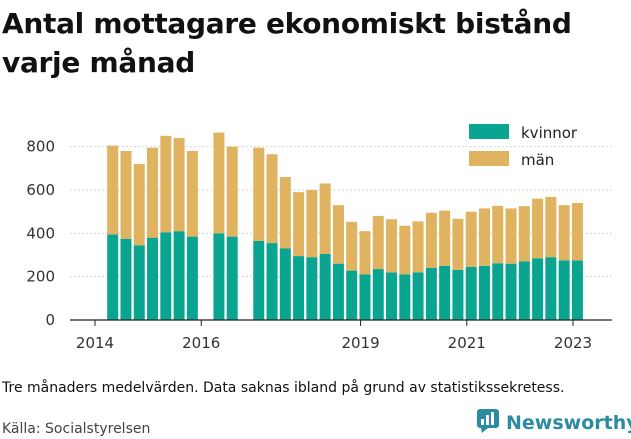 Image resolution: width=631 pixels, height=439 pixels. I want to click on brand-logo: Newsworthy, so click(553, 423).